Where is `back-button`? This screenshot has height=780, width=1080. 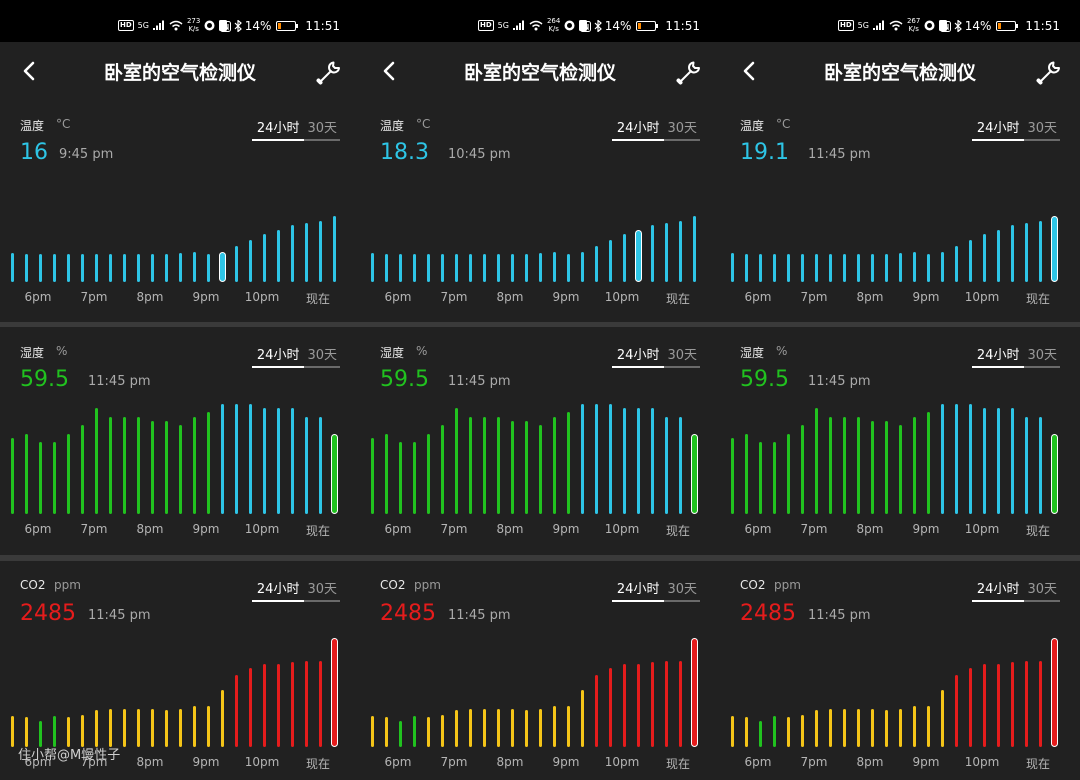 back-button is located at coordinates (29, 71).